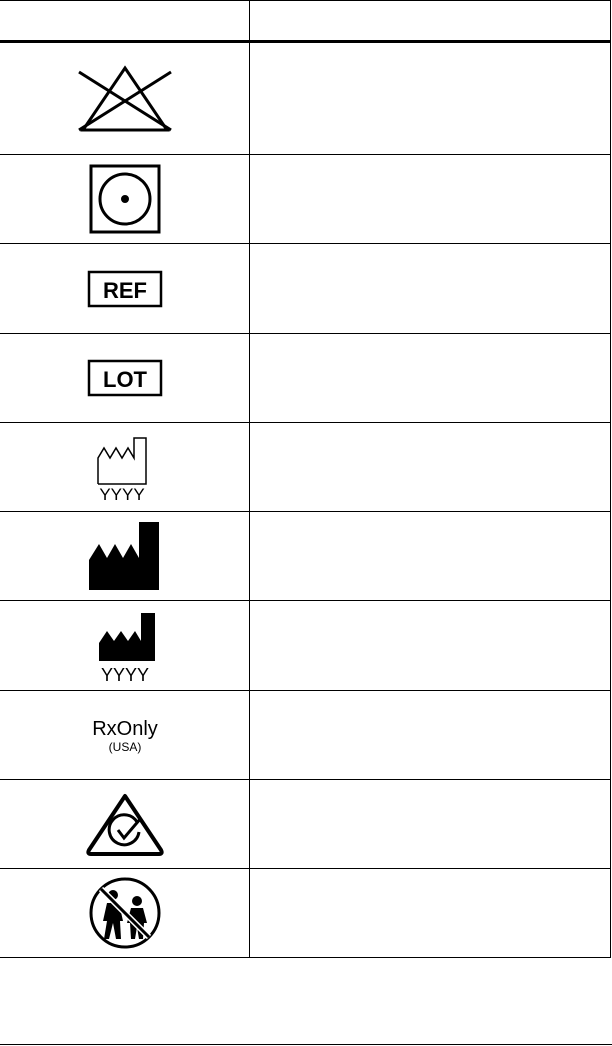  I want to click on svg-text: REF, so click(125, 290).